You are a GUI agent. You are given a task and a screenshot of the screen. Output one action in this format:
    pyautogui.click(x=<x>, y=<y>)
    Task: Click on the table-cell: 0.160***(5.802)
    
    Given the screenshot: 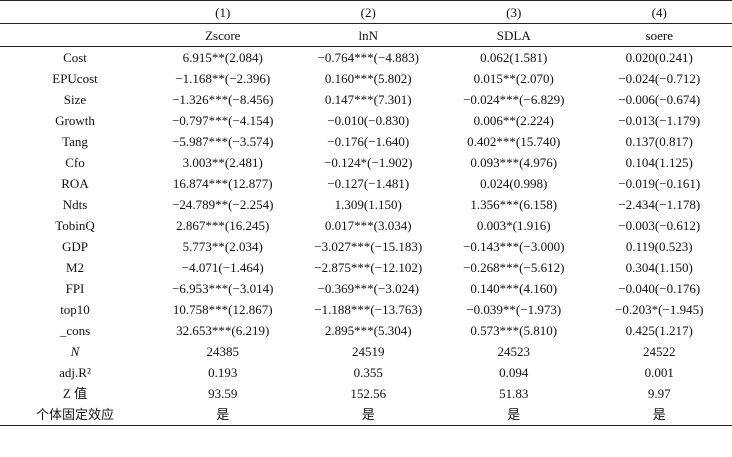 What is the action you would take?
    pyautogui.click(x=368, y=78)
    